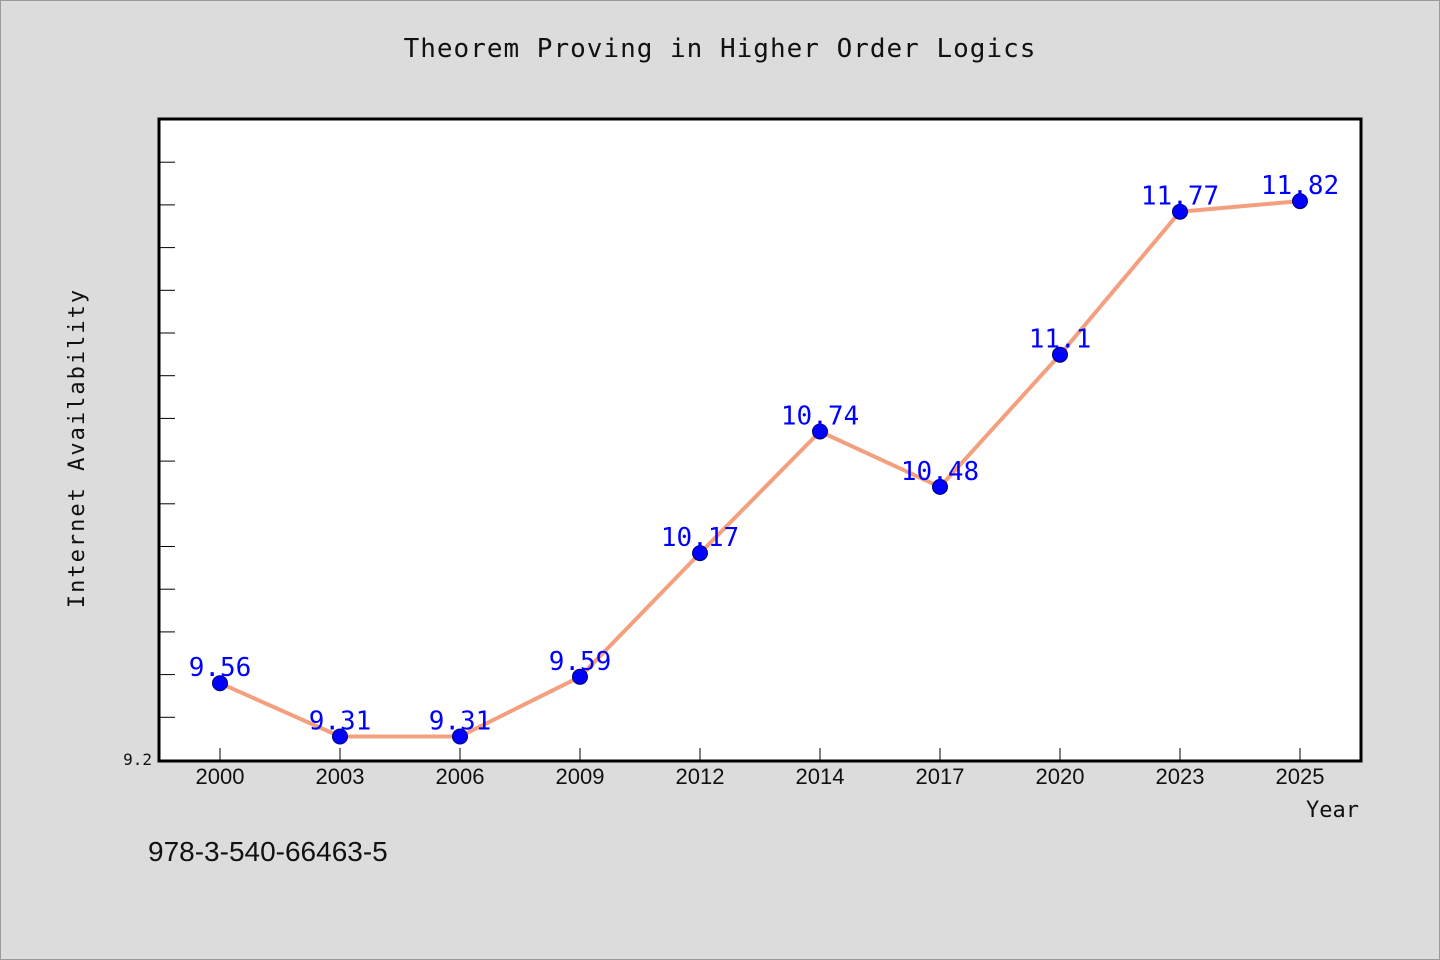 The image size is (1440, 960). I want to click on x-tick-label: 2025, so click(1300, 776).